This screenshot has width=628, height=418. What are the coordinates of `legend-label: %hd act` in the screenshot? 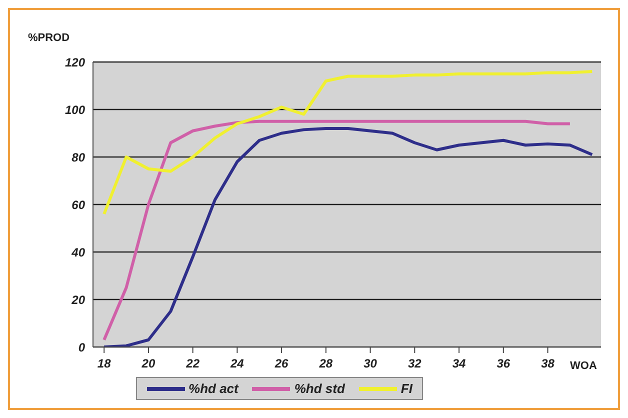 It's located at (213, 388).